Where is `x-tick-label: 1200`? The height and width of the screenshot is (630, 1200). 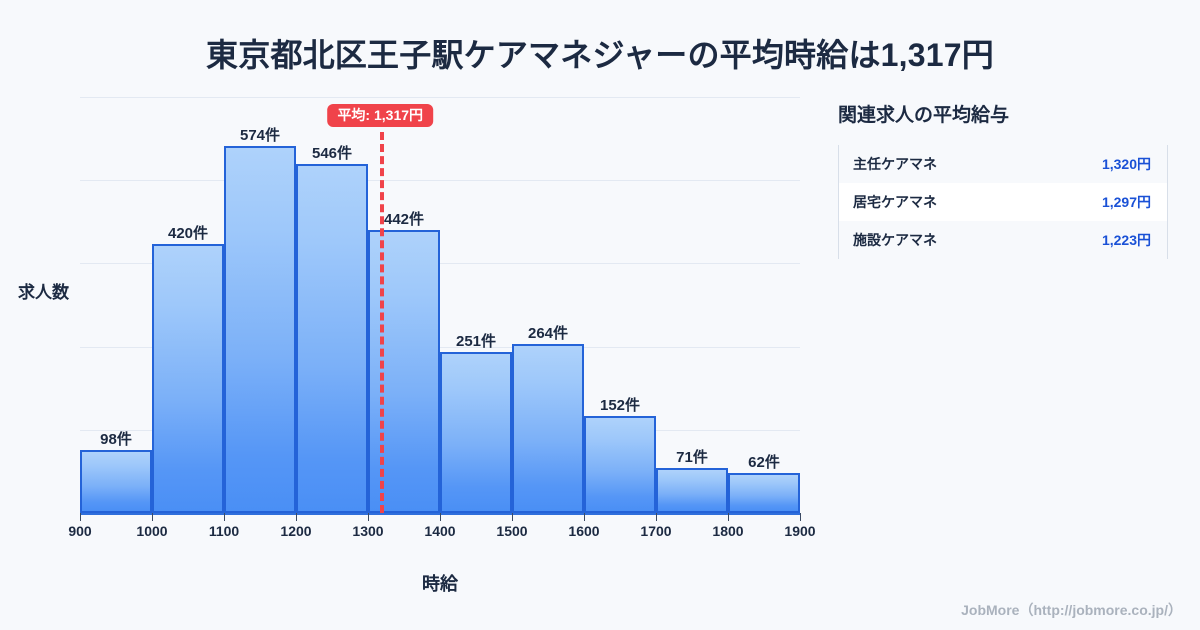 x-tick-label: 1200 is located at coordinates (296, 531).